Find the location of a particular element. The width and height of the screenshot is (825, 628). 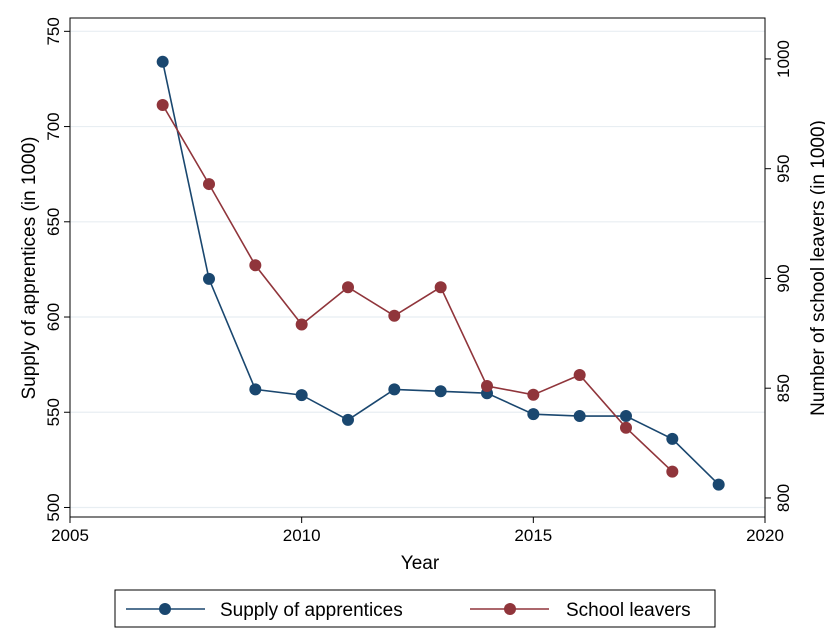

left-y-tick-label-650: 650 is located at coordinates (53, 222).